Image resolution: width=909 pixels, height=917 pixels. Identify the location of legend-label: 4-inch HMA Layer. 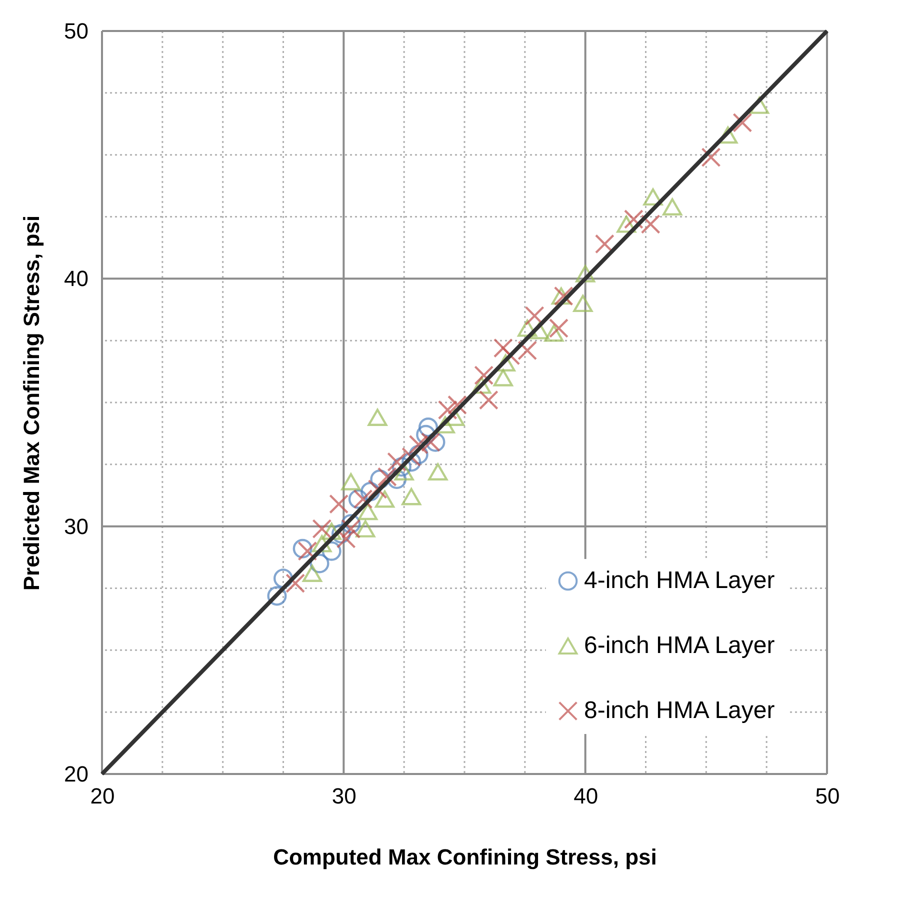
(679, 580).